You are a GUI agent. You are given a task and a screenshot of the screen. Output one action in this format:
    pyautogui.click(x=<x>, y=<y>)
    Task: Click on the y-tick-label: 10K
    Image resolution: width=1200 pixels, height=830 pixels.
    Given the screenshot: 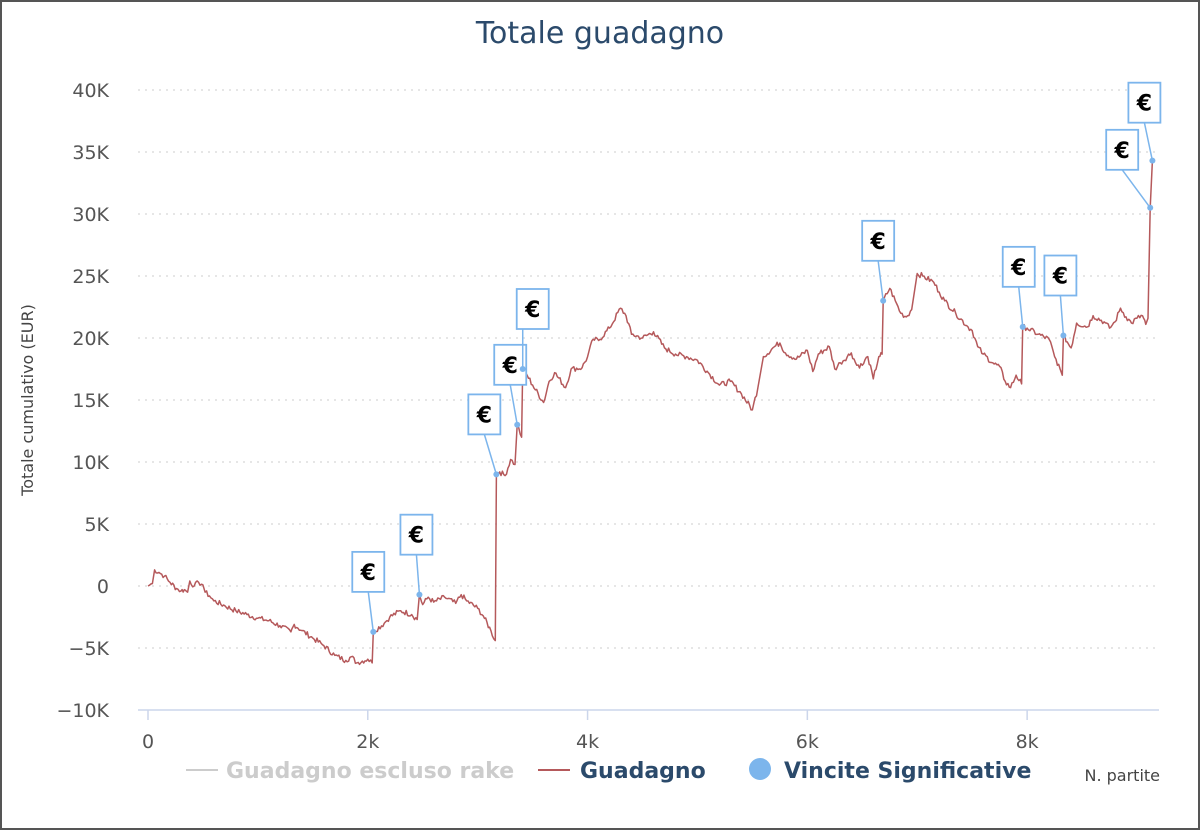 What is the action you would take?
    pyautogui.click(x=90, y=463)
    